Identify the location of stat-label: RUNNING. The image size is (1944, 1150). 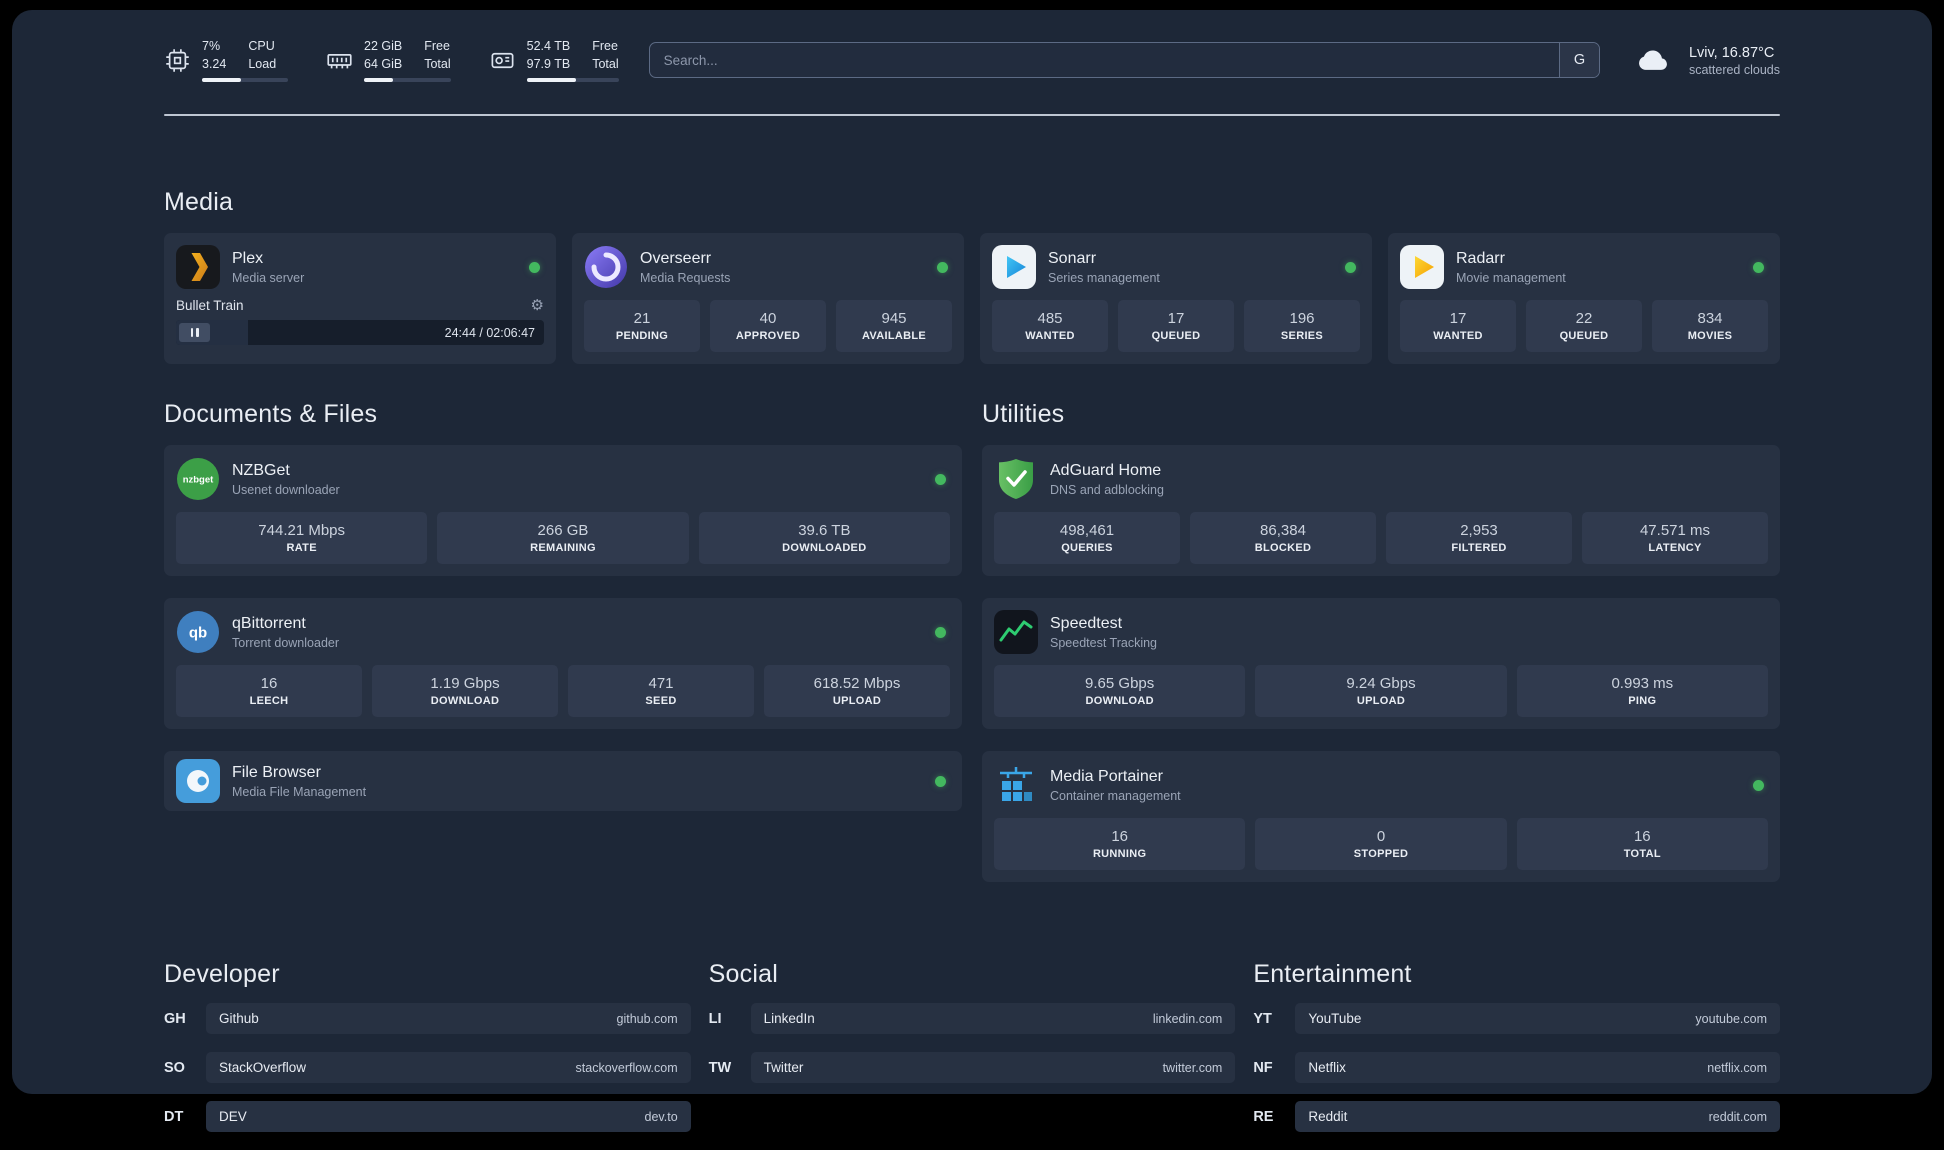
(1119, 854).